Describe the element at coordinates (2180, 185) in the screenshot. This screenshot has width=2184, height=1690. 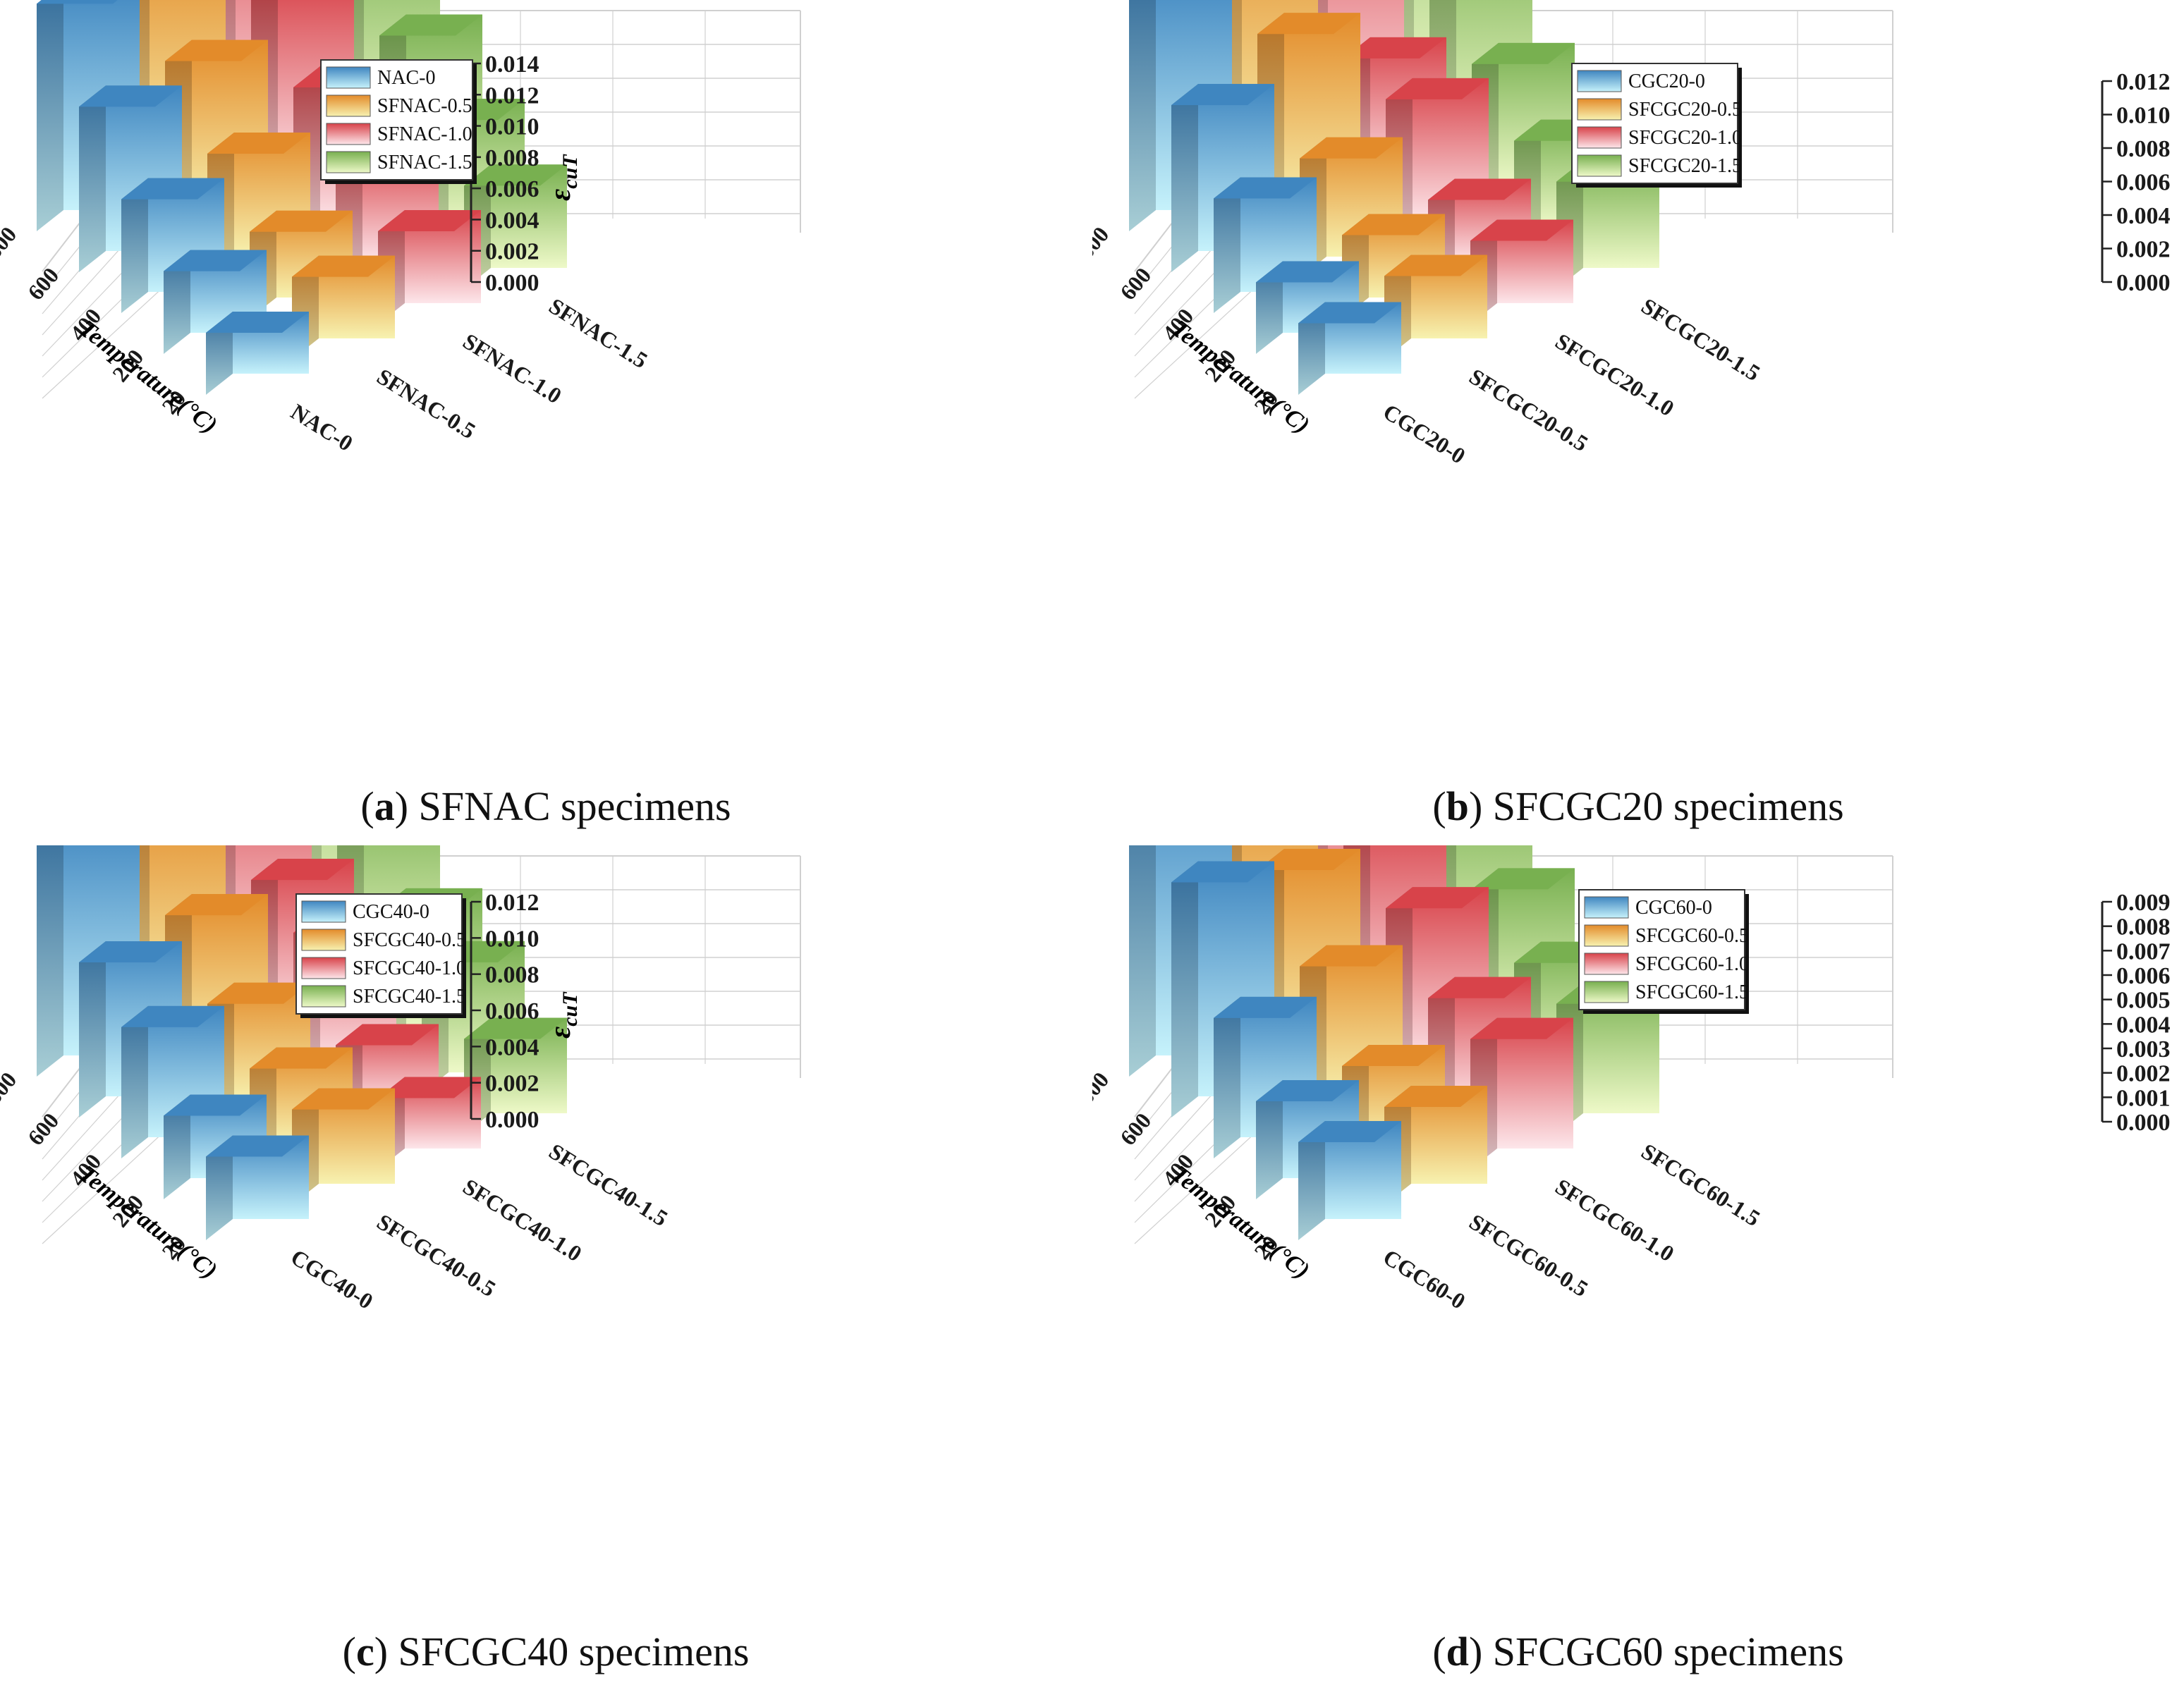
I see `z-axis-title-b: εcuT` at that location.